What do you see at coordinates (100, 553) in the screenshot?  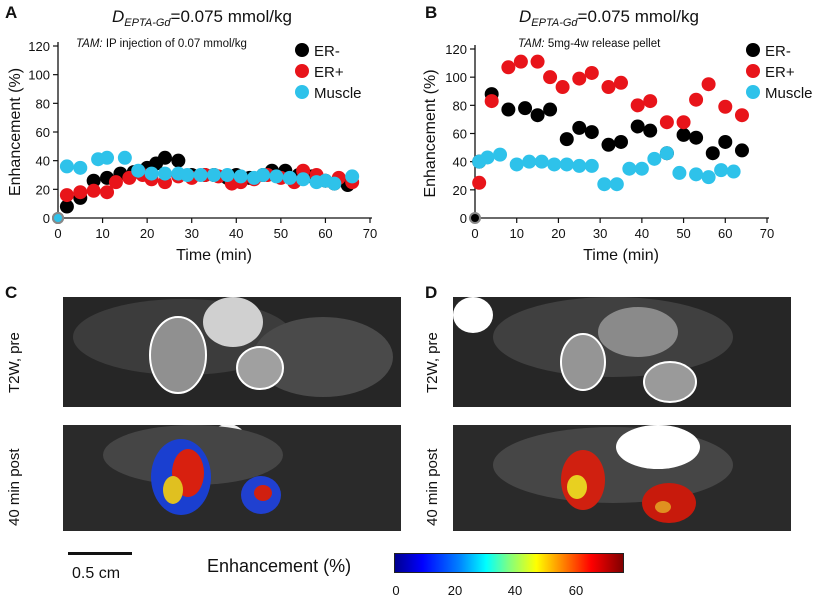 I see `scale-bar` at bounding box center [100, 553].